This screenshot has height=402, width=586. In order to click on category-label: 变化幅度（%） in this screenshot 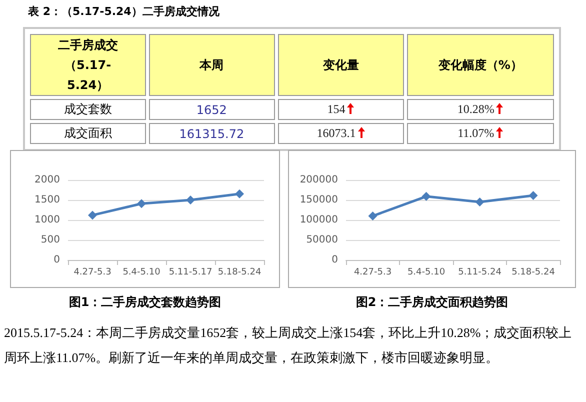, I will do `click(480, 65)`.